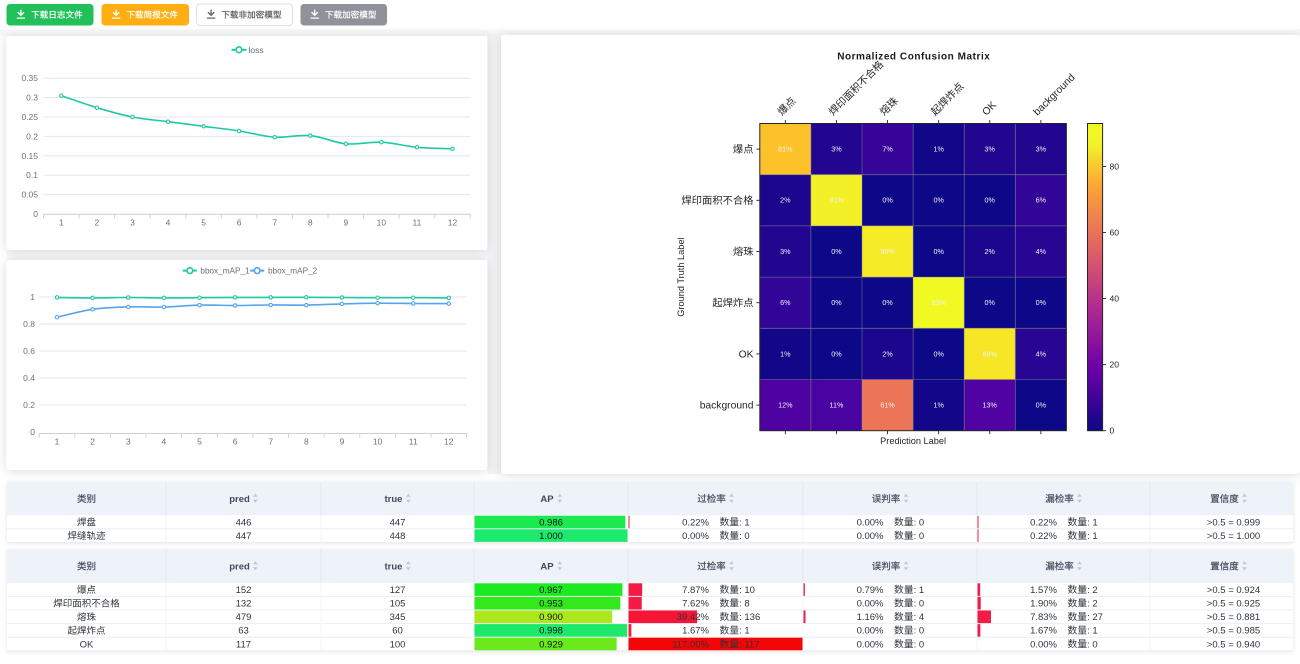 Image resolution: width=1300 pixels, height=664 pixels. Describe the element at coordinates (32, 98) in the screenshot. I see `svg-text: 0.3` at that location.